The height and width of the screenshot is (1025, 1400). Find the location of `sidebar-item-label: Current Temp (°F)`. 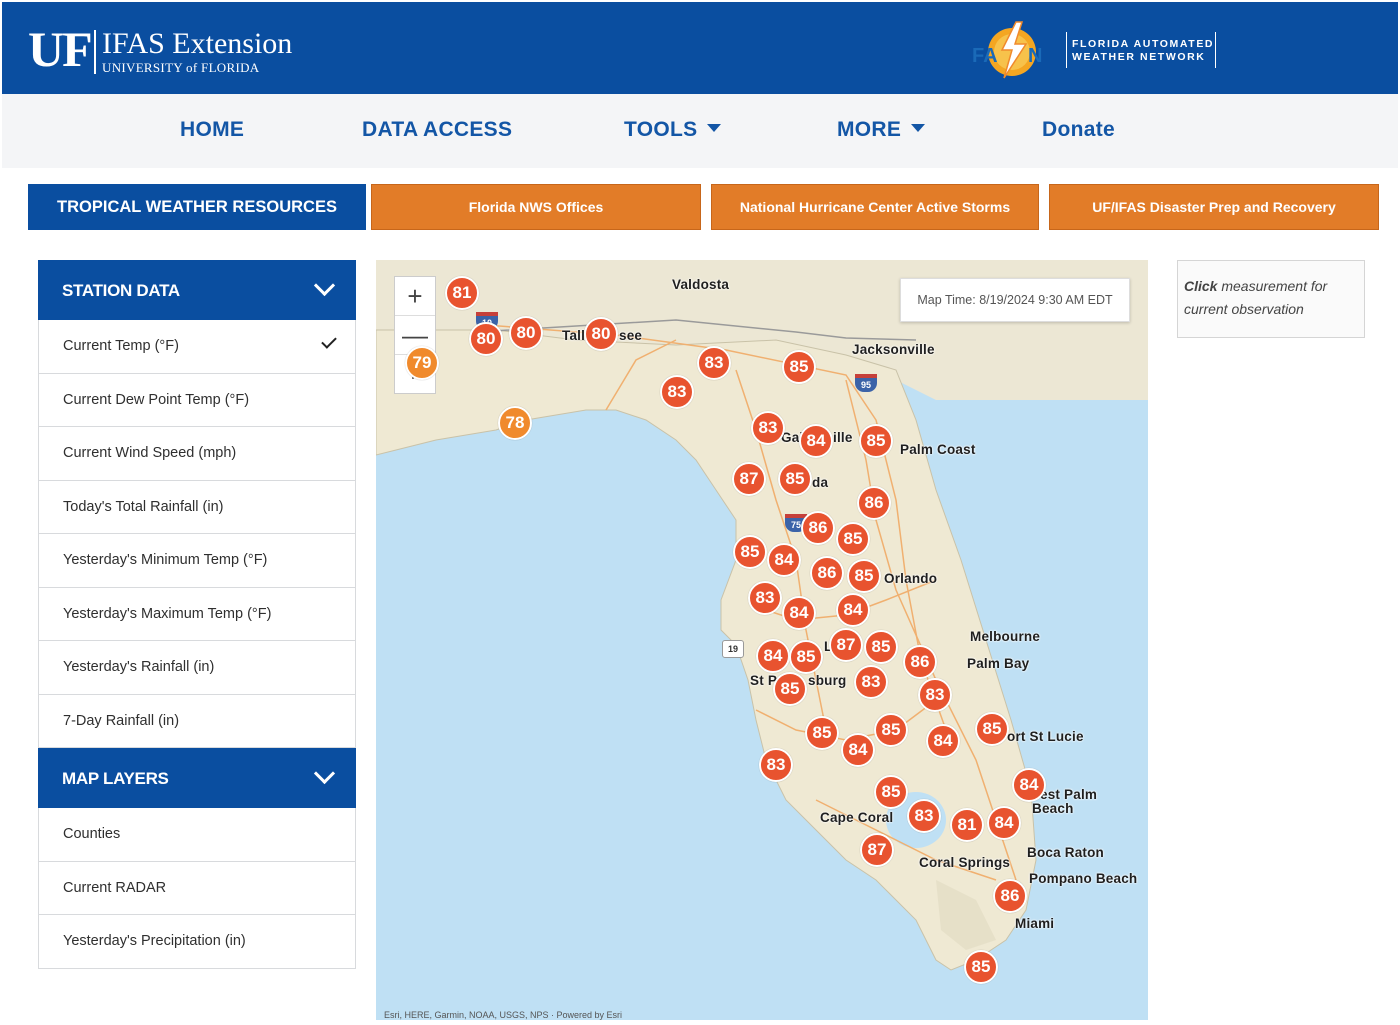

sidebar-item-label: Current Temp (°F) is located at coordinates (121, 346).